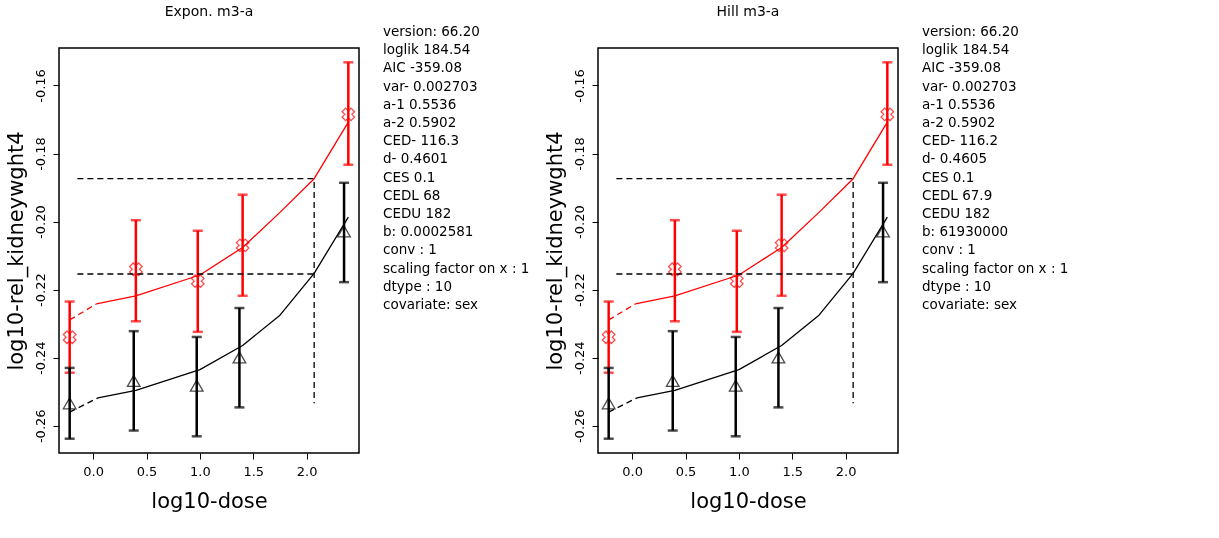 The width and height of the screenshot is (1219, 538). Describe the element at coordinates (428, 231) in the screenshot. I see `text: b: 0.0002581` at that location.